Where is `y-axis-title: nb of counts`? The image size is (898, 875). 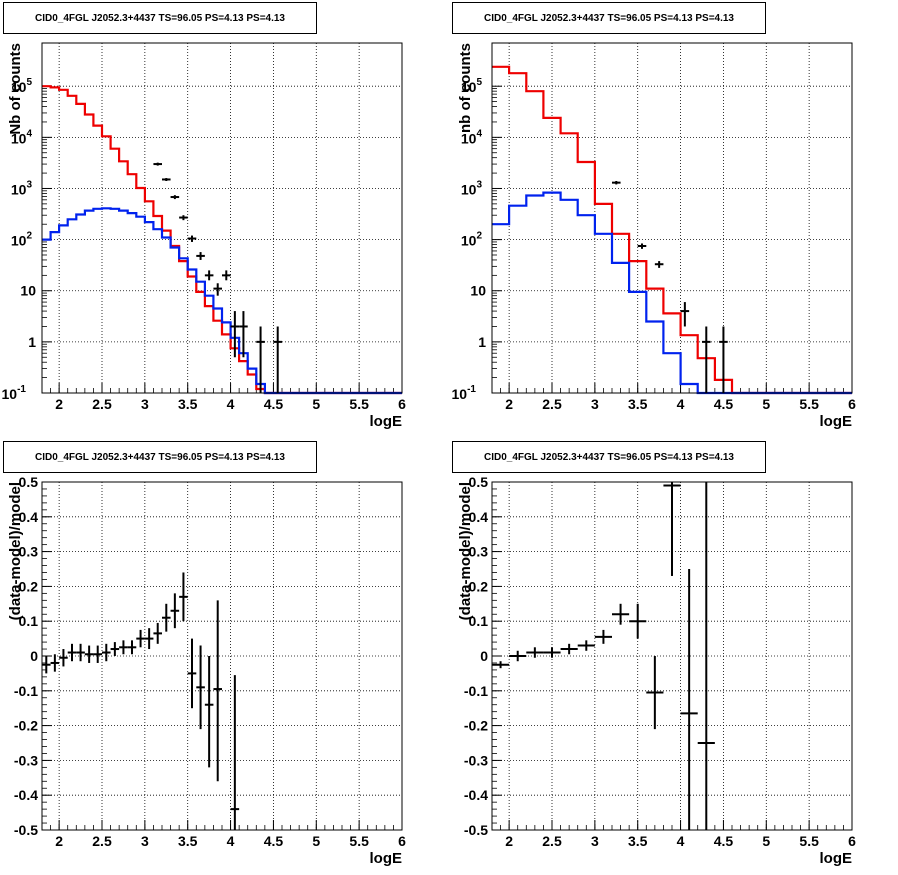 y-axis-title: nb of counts is located at coordinates (465, 88).